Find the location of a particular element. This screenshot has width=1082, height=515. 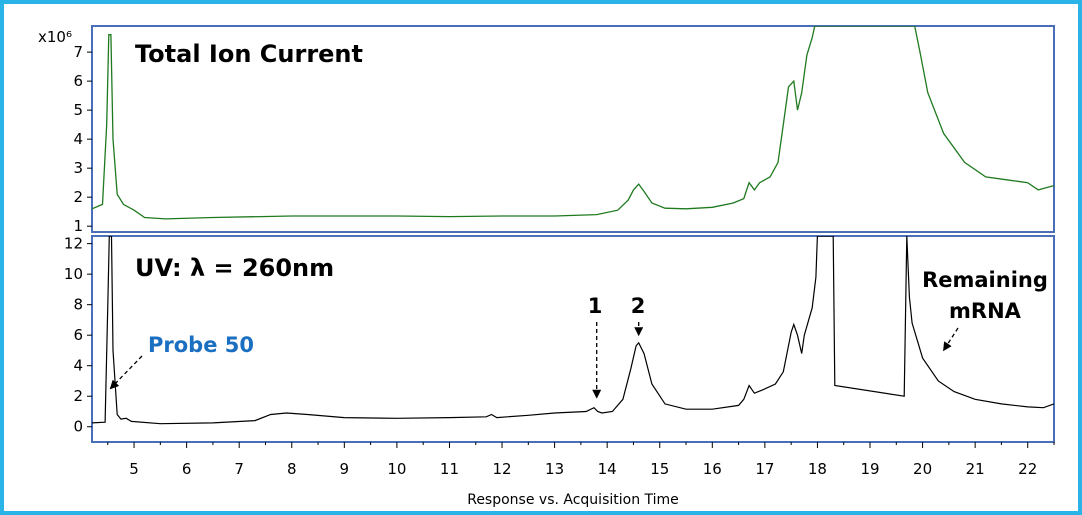

xtick-label: 6 is located at coordinates (187, 469).